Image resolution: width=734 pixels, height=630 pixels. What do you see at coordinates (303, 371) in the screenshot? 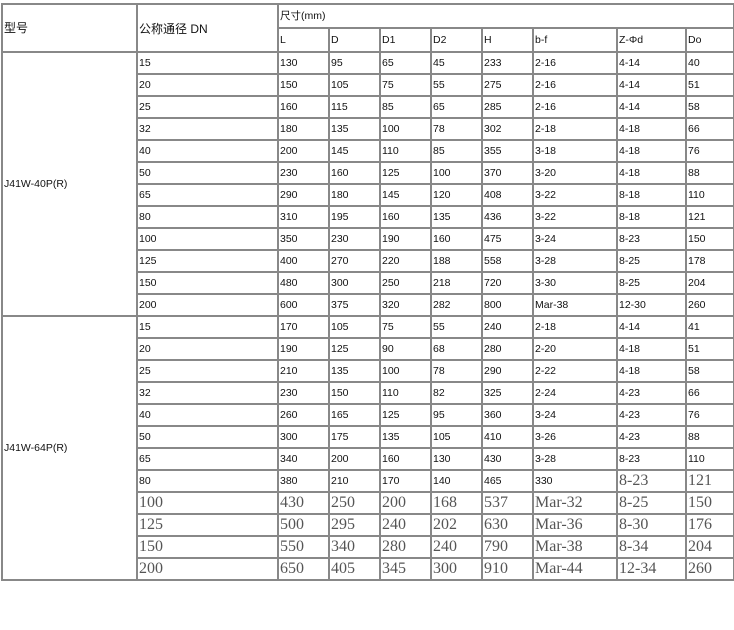
I see `dimension-cell: 210` at bounding box center [303, 371].